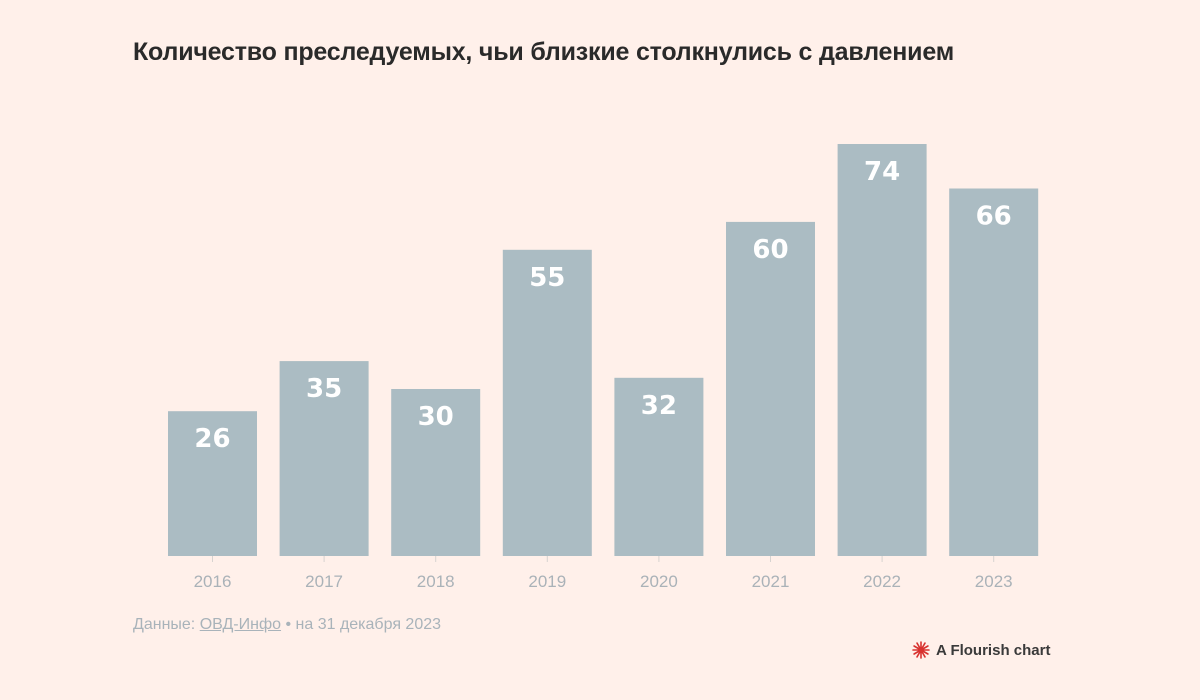  I want to click on bar-value-label-2017: 35, so click(324, 389).